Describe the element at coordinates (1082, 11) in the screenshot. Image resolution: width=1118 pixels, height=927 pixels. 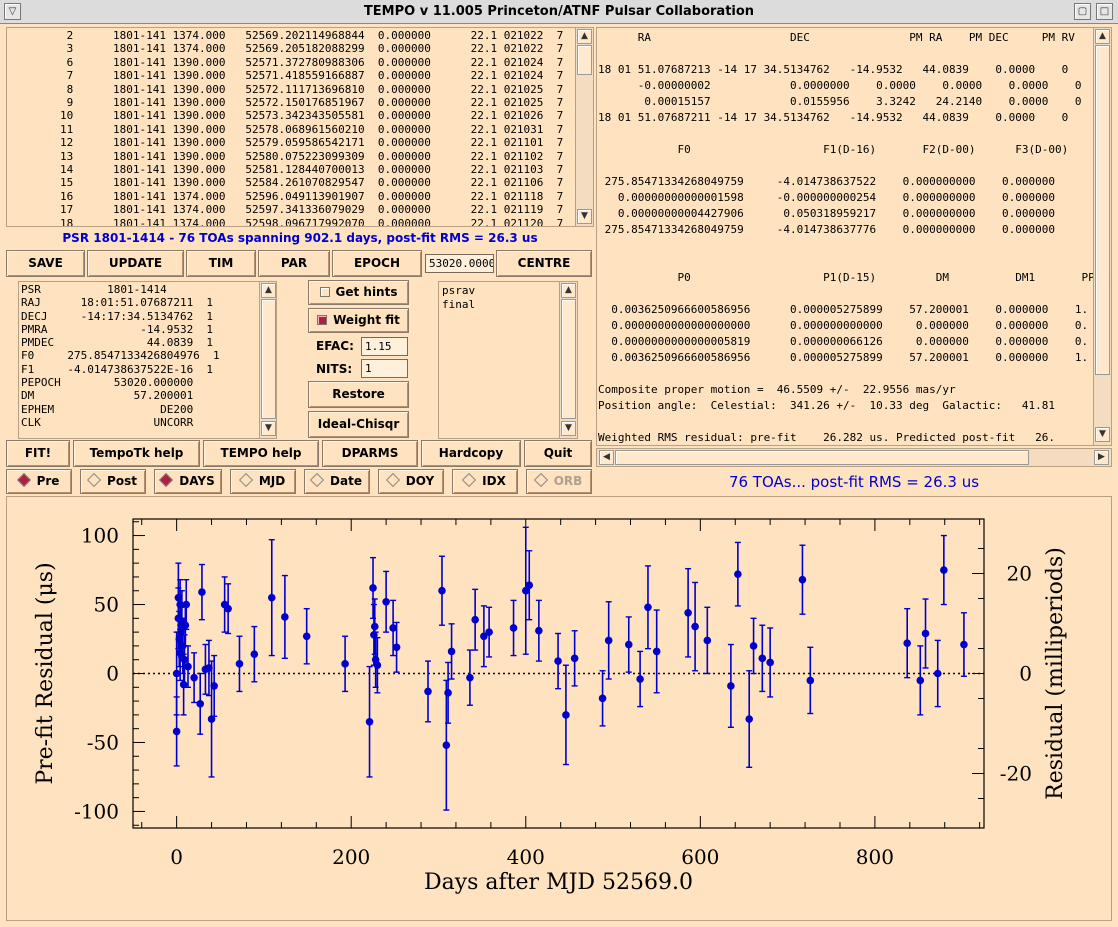
I see `minimize-icon: ▢` at that location.